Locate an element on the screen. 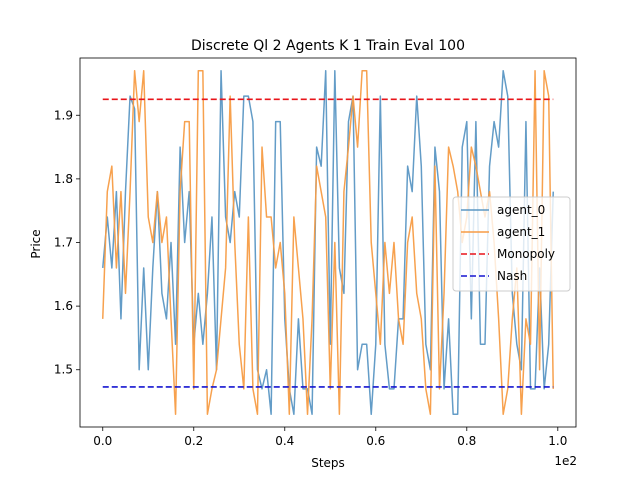 This screenshot has height=480, width=640. x-tick-label: 1.0 is located at coordinates (557, 441).